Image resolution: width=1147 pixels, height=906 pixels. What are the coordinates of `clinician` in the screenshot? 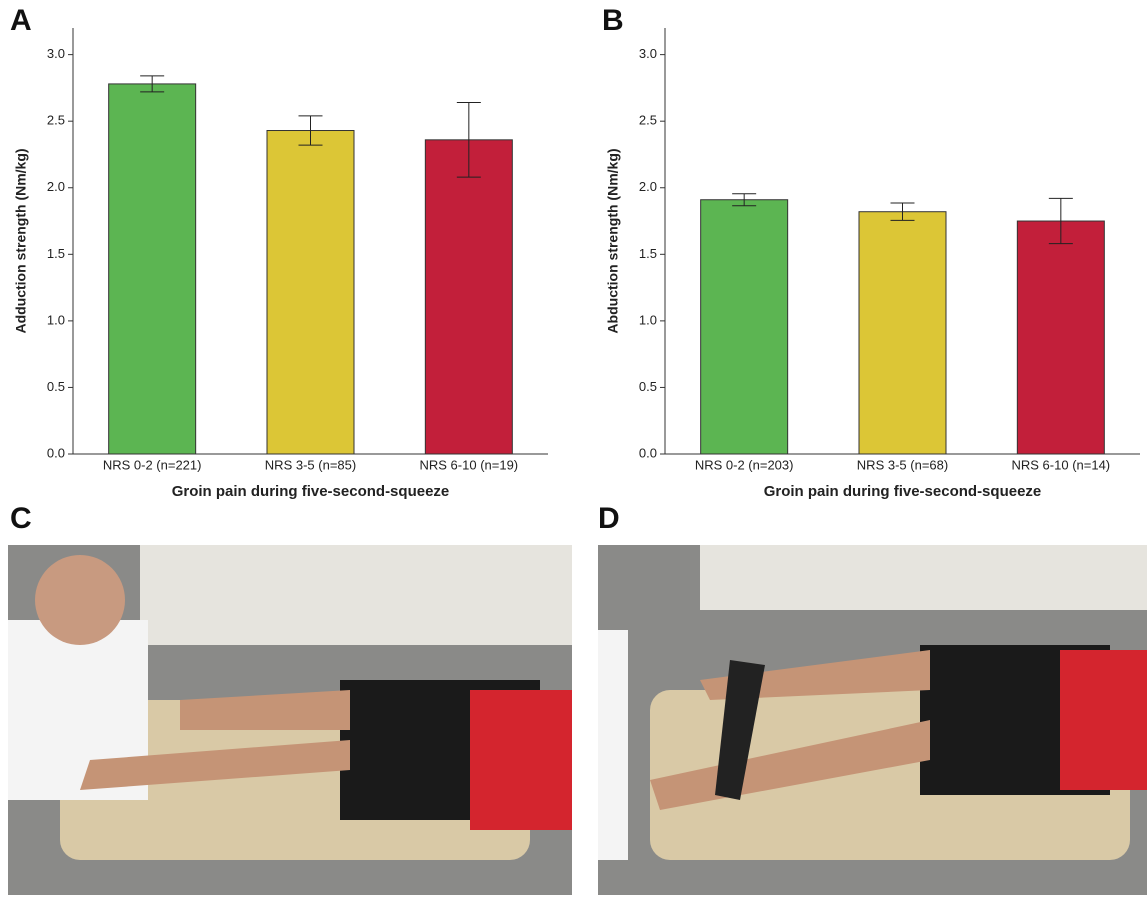 It's located at (613, 745).